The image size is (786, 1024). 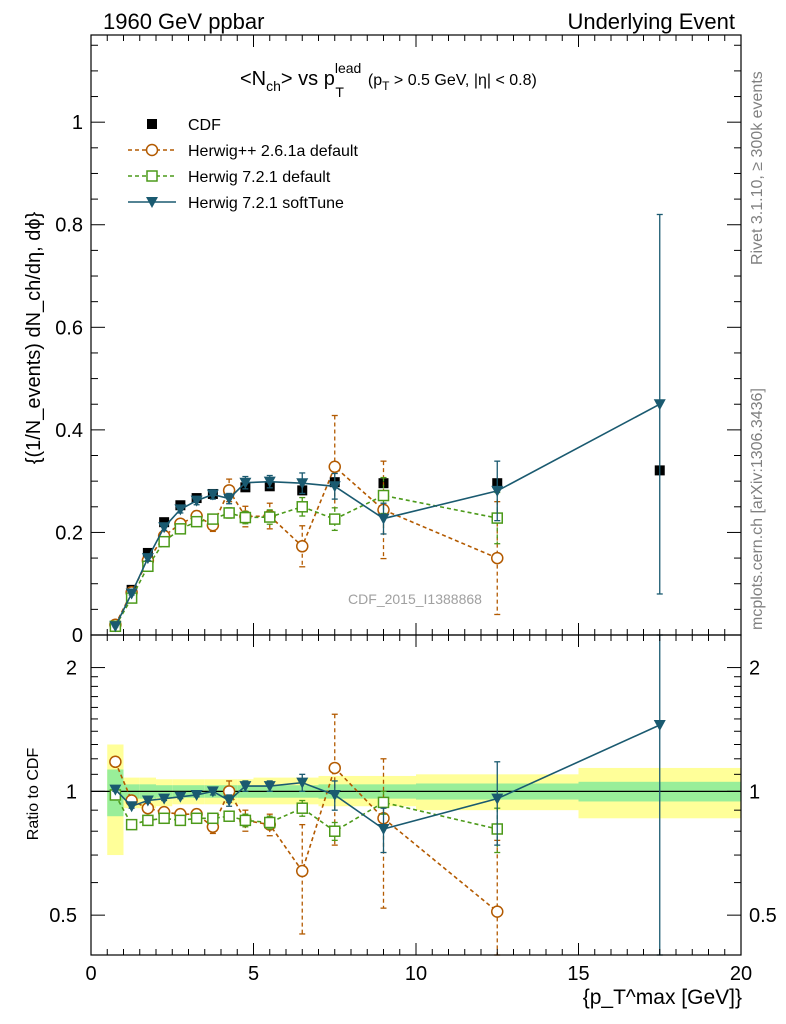 I want to click on title-cuts-rest: > 0.5 GeV, |η| < 0.8), so click(x=462, y=80).